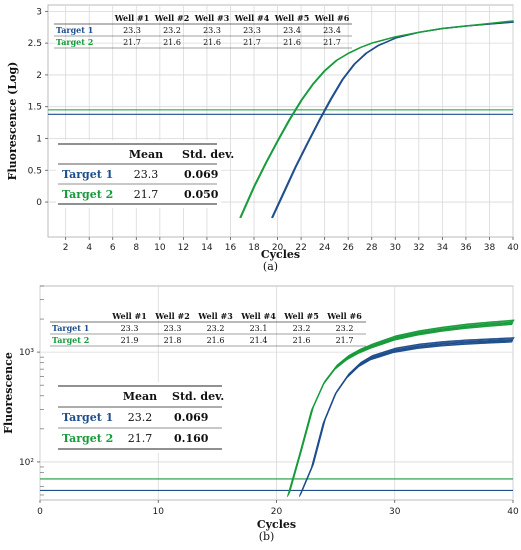 The image size is (521, 550). What do you see at coordinates (39, 12) in the screenshot?
I see `y-tick-label: 3` at bounding box center [39, 12].